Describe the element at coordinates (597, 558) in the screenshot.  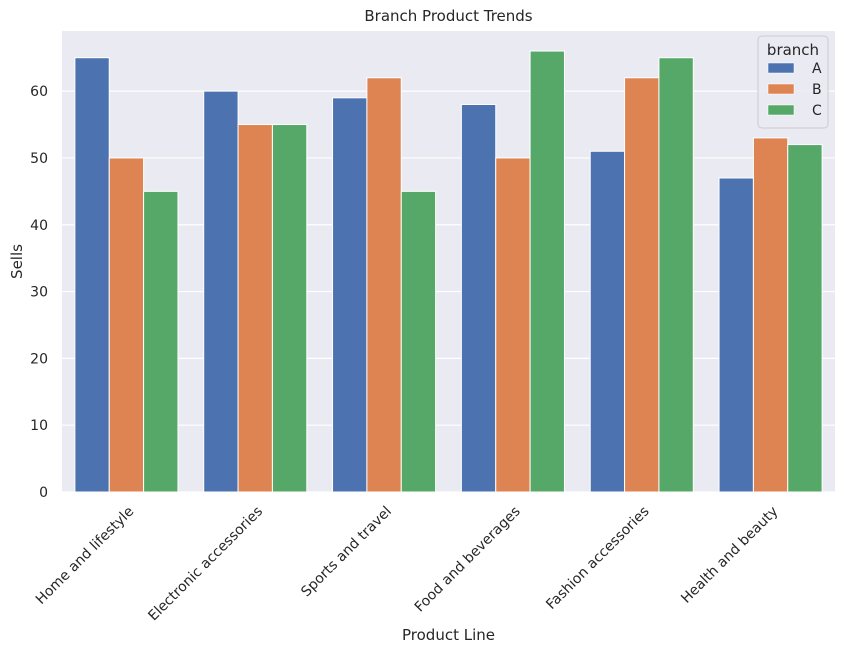
I see `x-tick-label: Fashion accessories` at that location.